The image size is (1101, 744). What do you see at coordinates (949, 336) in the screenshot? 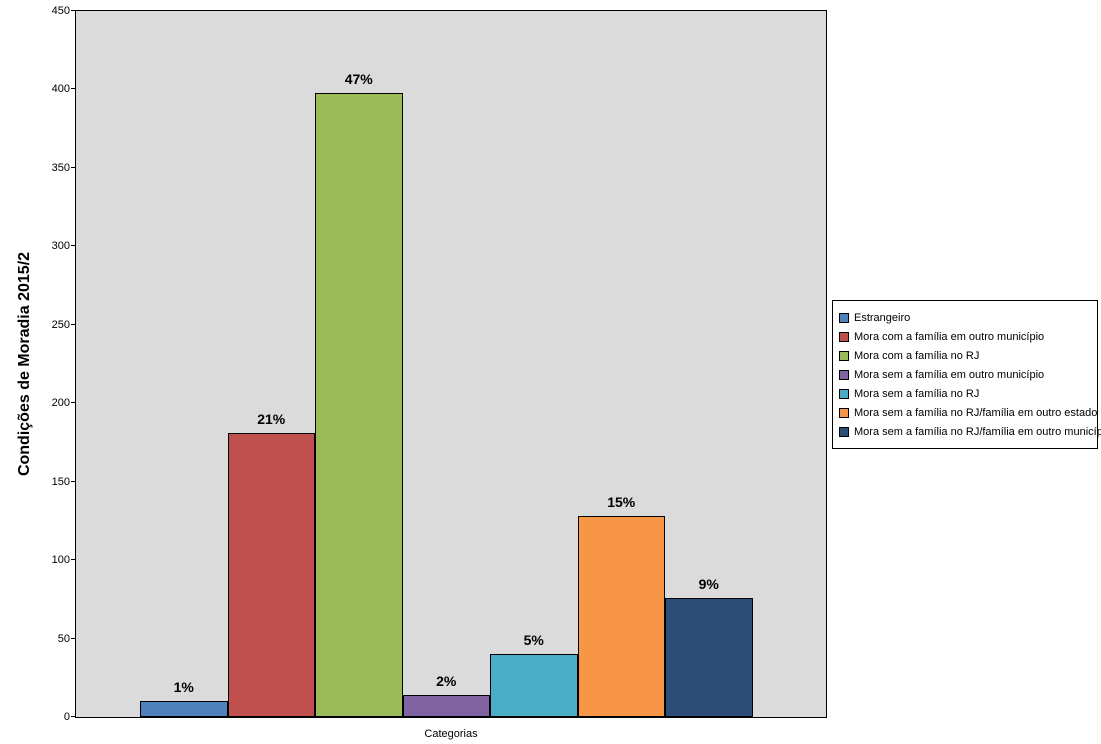
I see `legend-item-label: Mora com a família em outro município` at bounding box center [949, 336].